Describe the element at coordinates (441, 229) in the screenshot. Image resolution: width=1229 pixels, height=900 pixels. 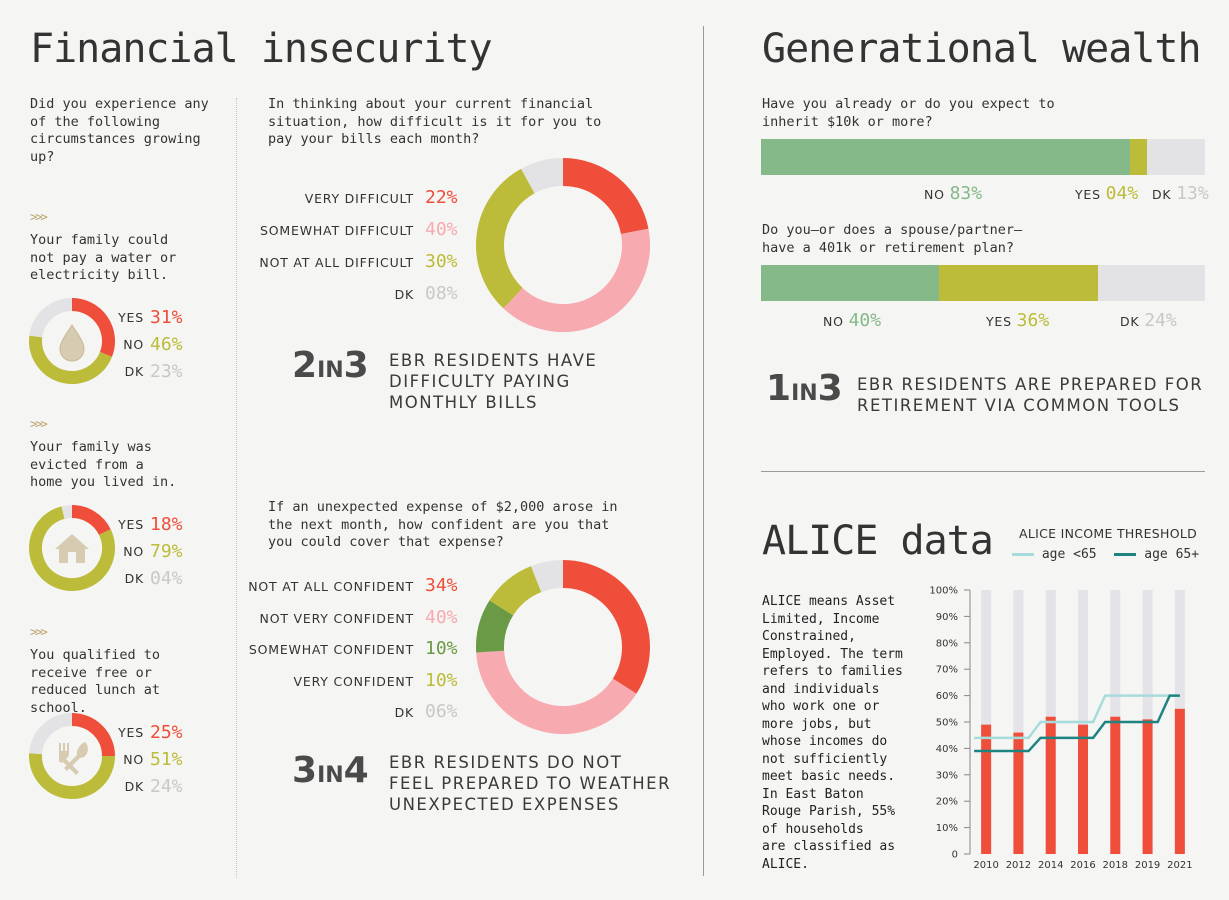
I see `bills-answer-value: 40%` at that location.